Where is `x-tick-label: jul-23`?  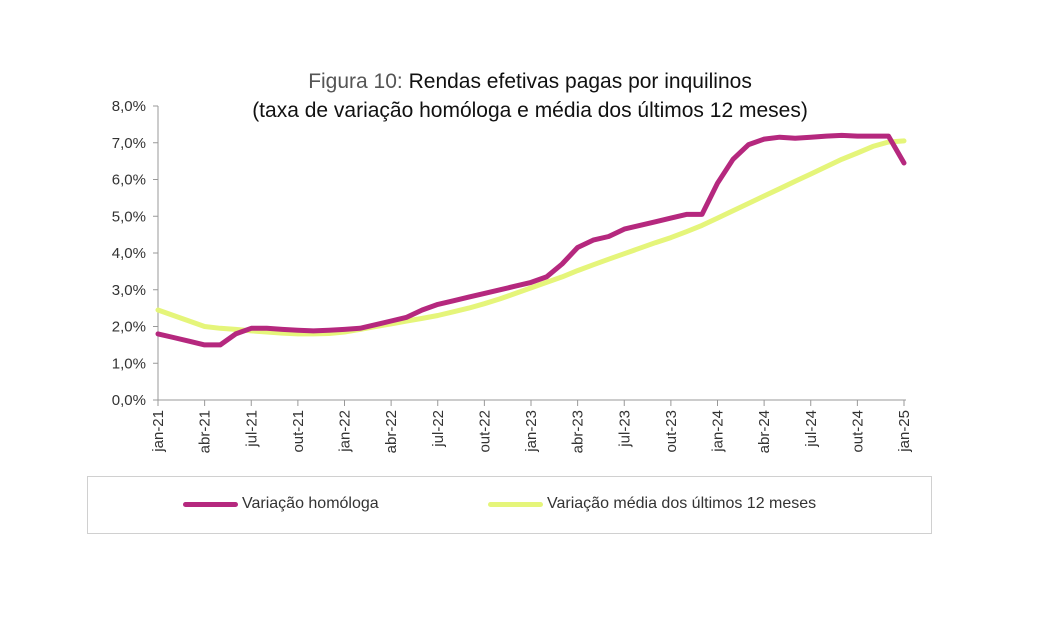 x-tick-label: jul-23 is located at coordinates (624, 429).